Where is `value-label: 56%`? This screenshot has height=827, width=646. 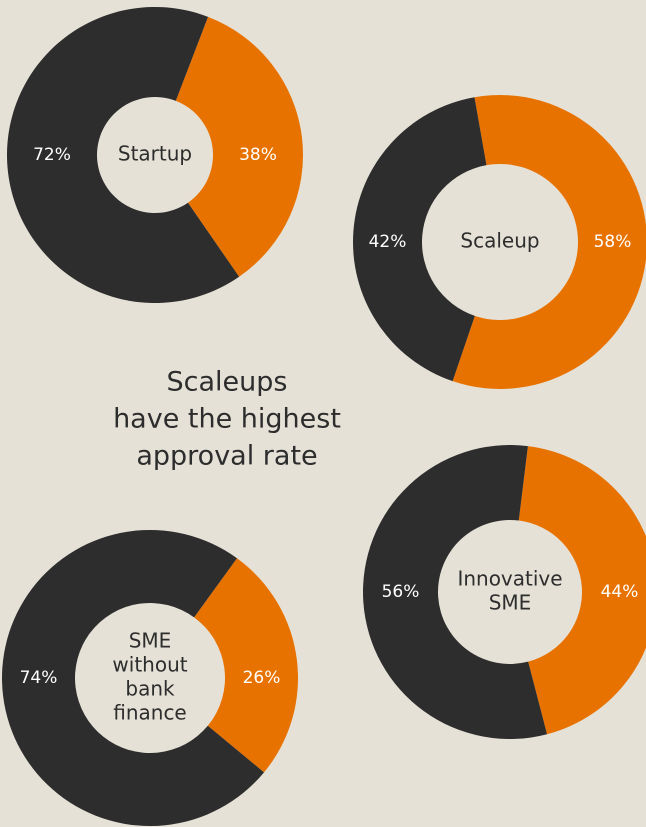
value-label: 56% is located at coordinates (401, 592).